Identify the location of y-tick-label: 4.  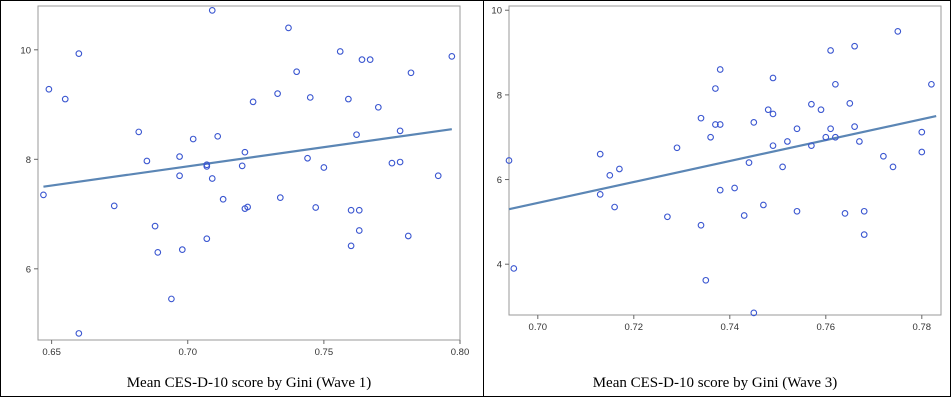
(499, 265).